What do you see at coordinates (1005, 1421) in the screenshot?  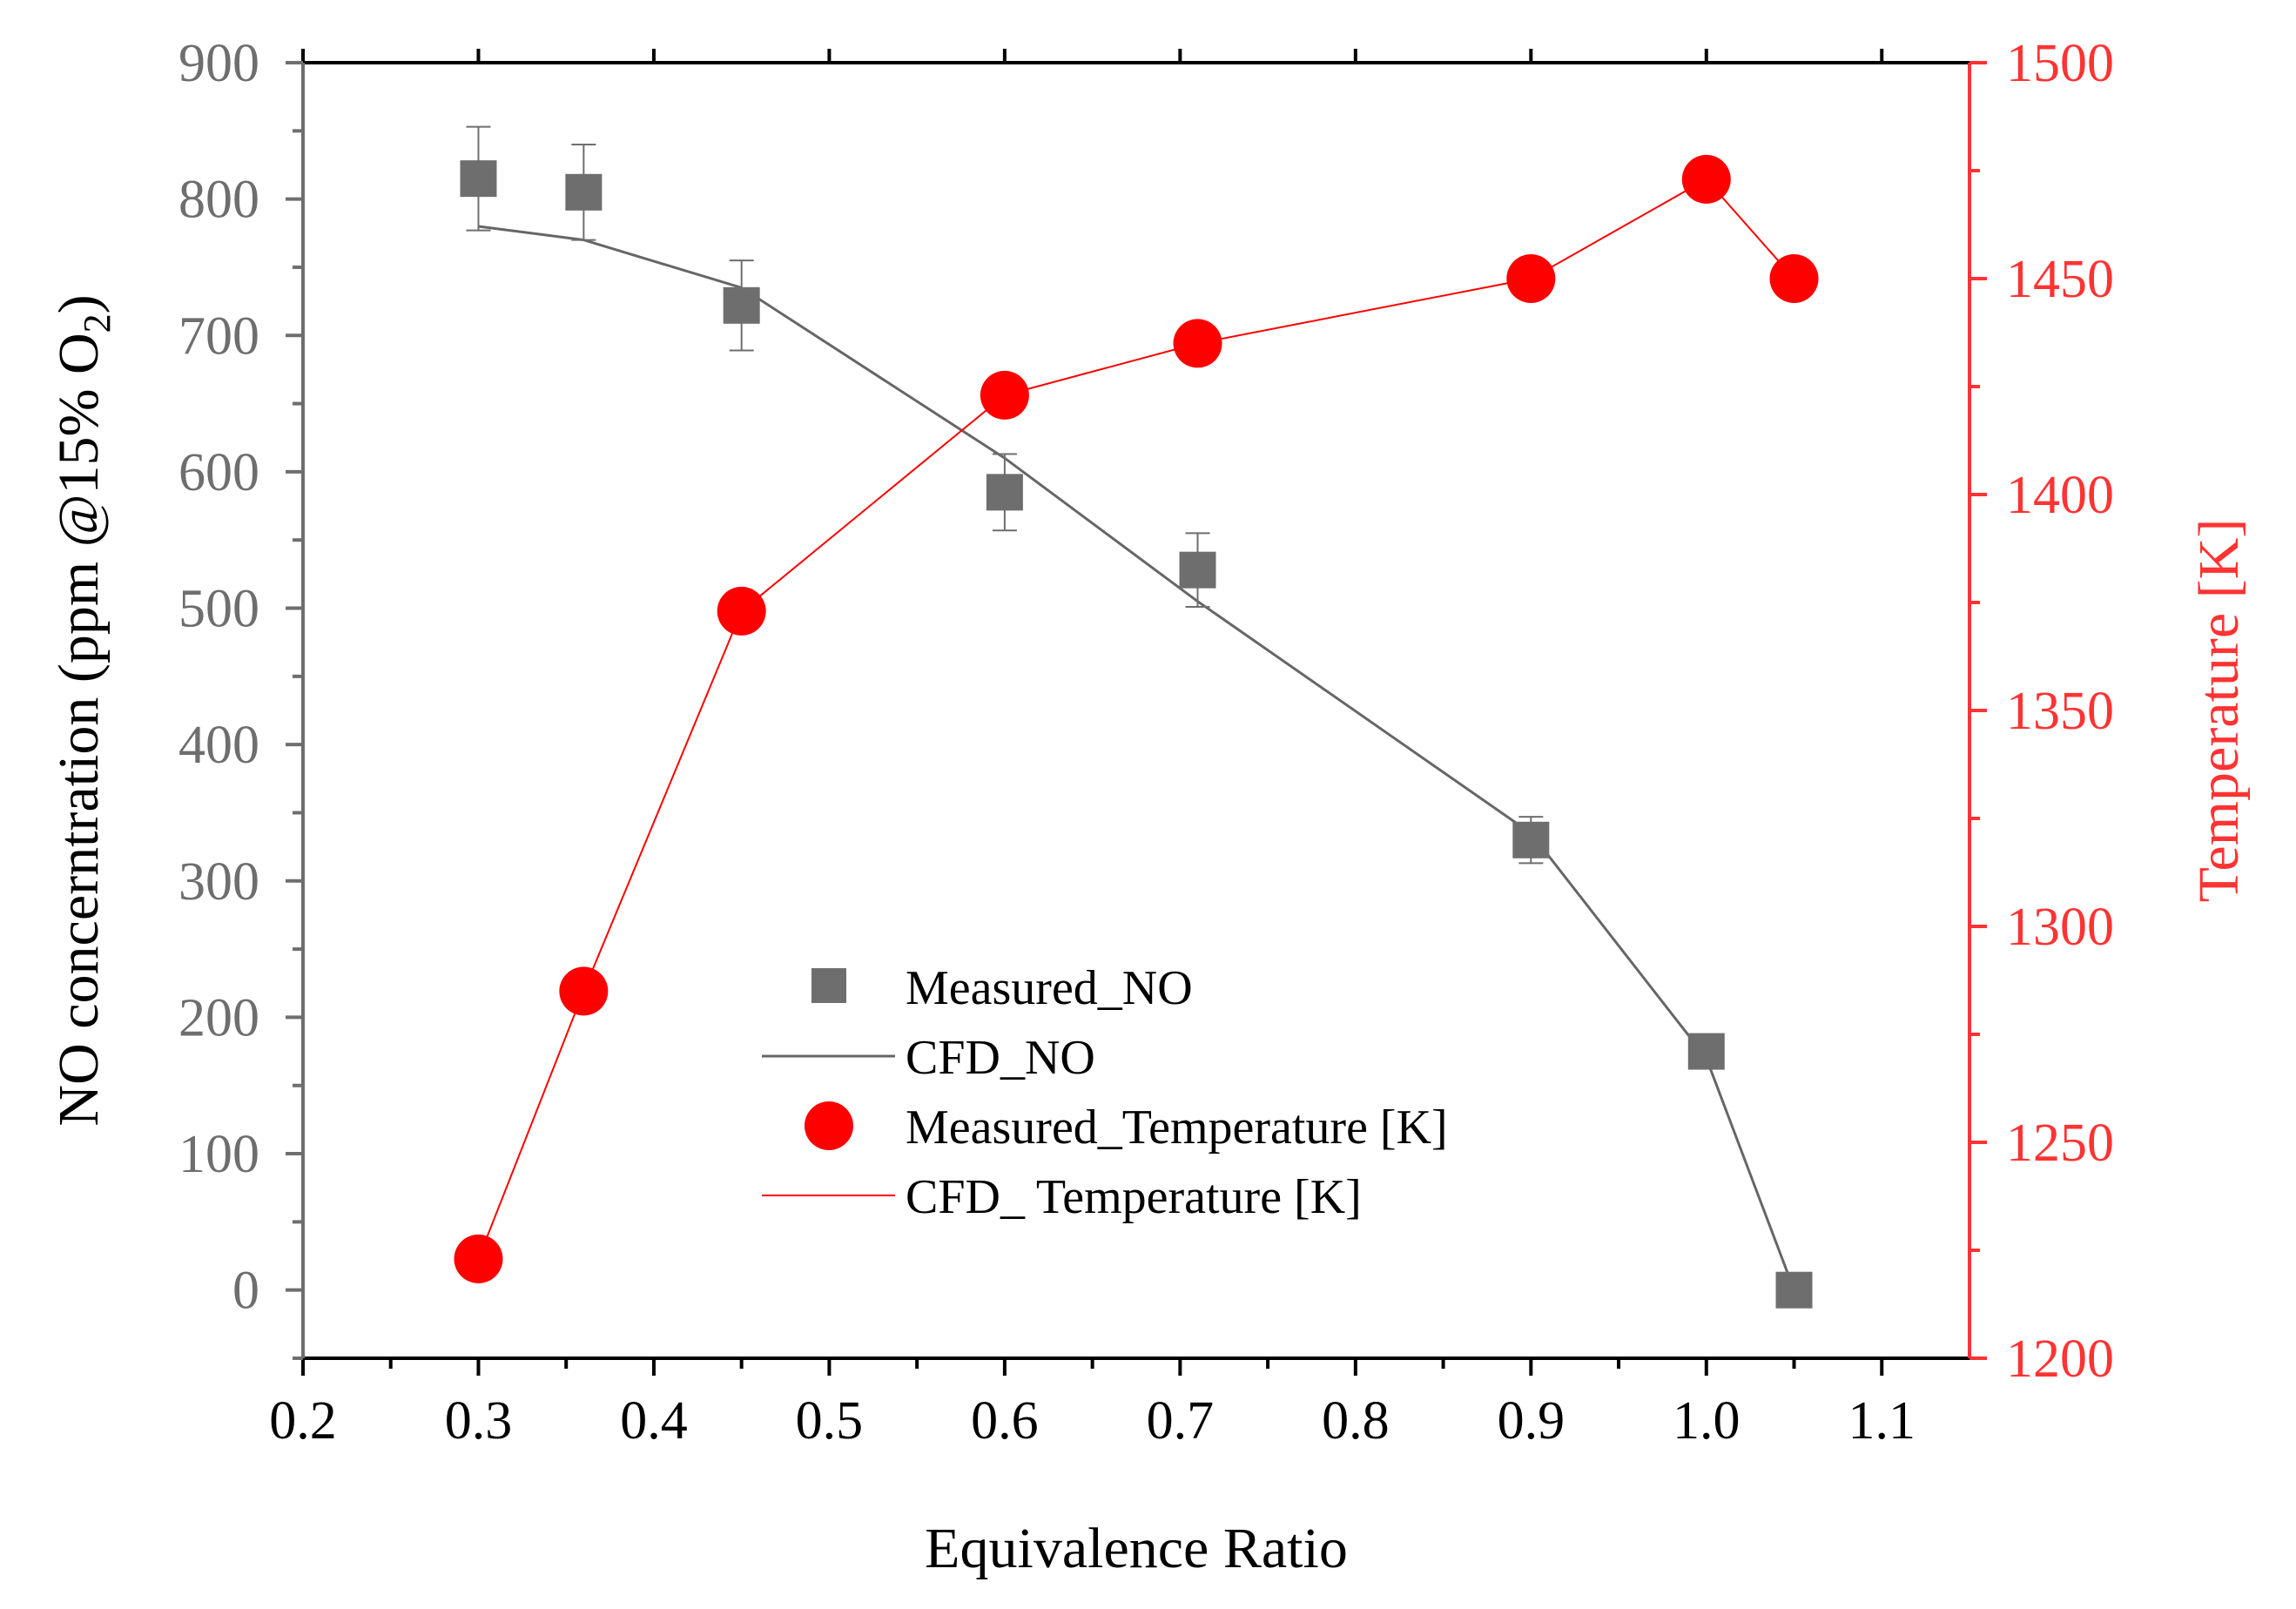 I see `x-tick-label: 0.6` at bounding box center [1005, 1421].